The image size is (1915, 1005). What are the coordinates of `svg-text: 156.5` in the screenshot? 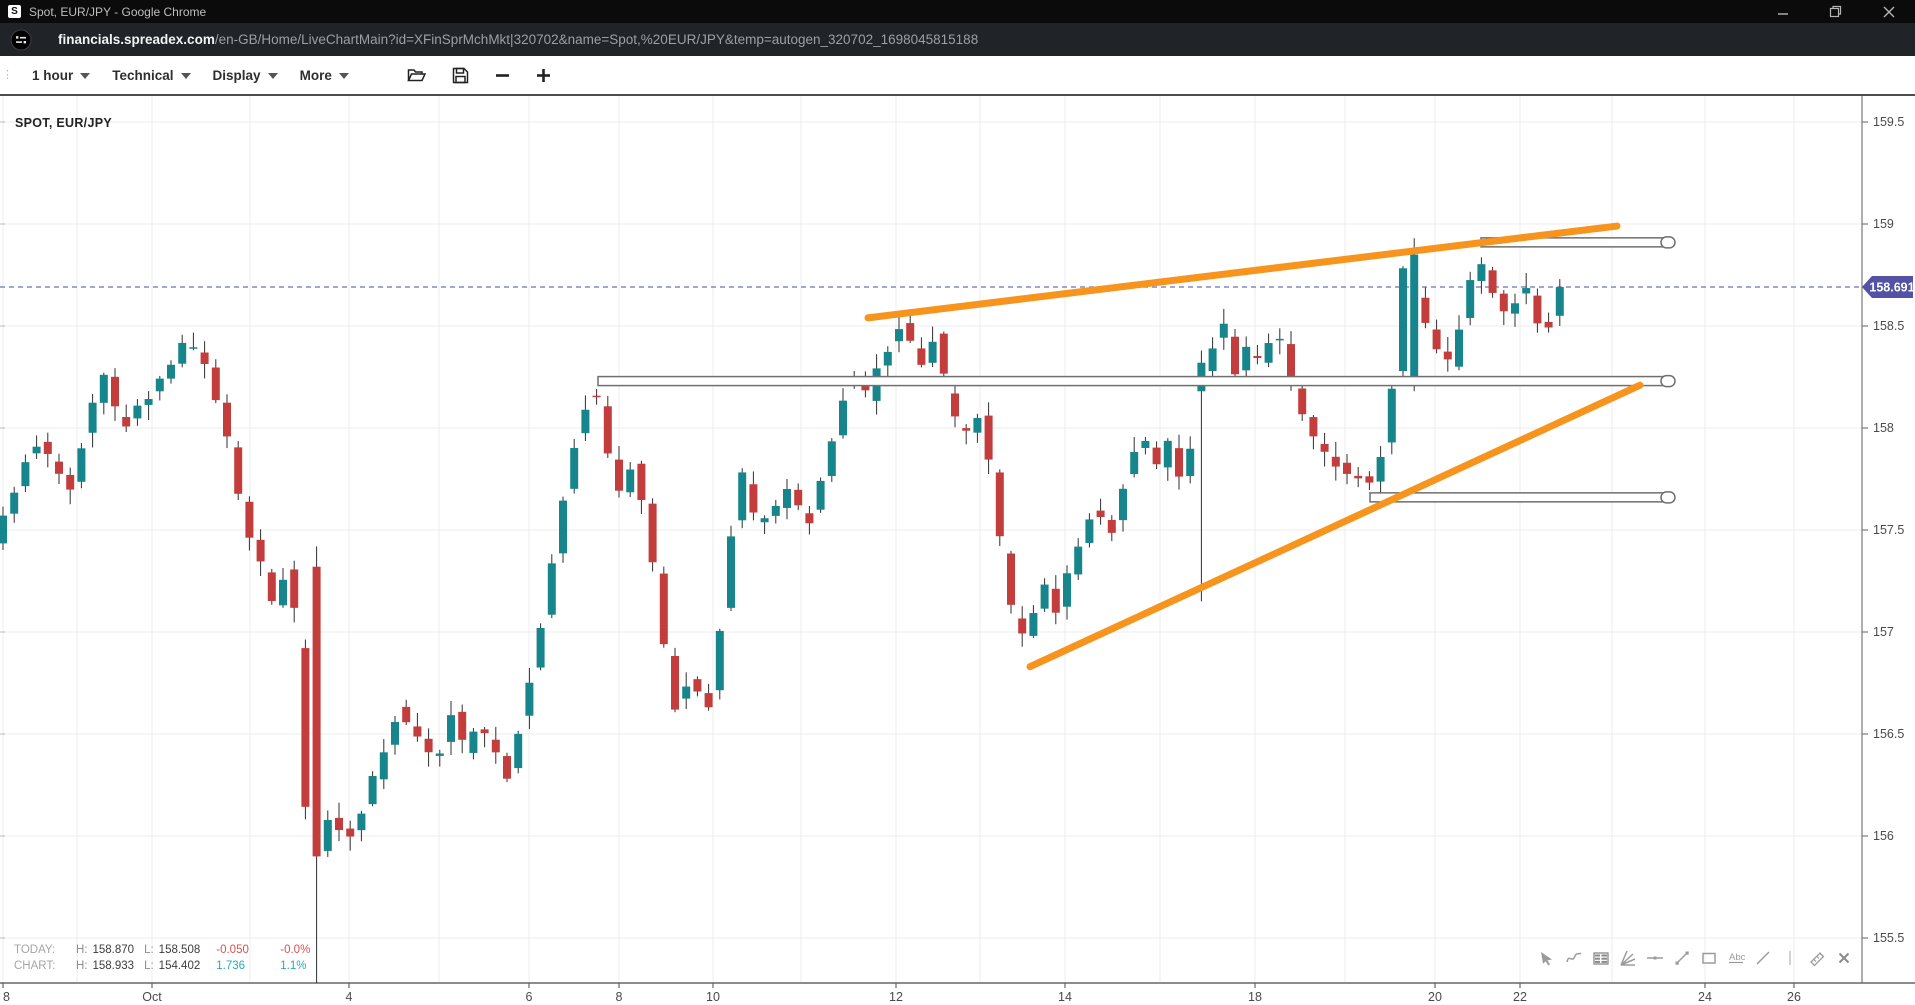 It's located at (1888, 734).